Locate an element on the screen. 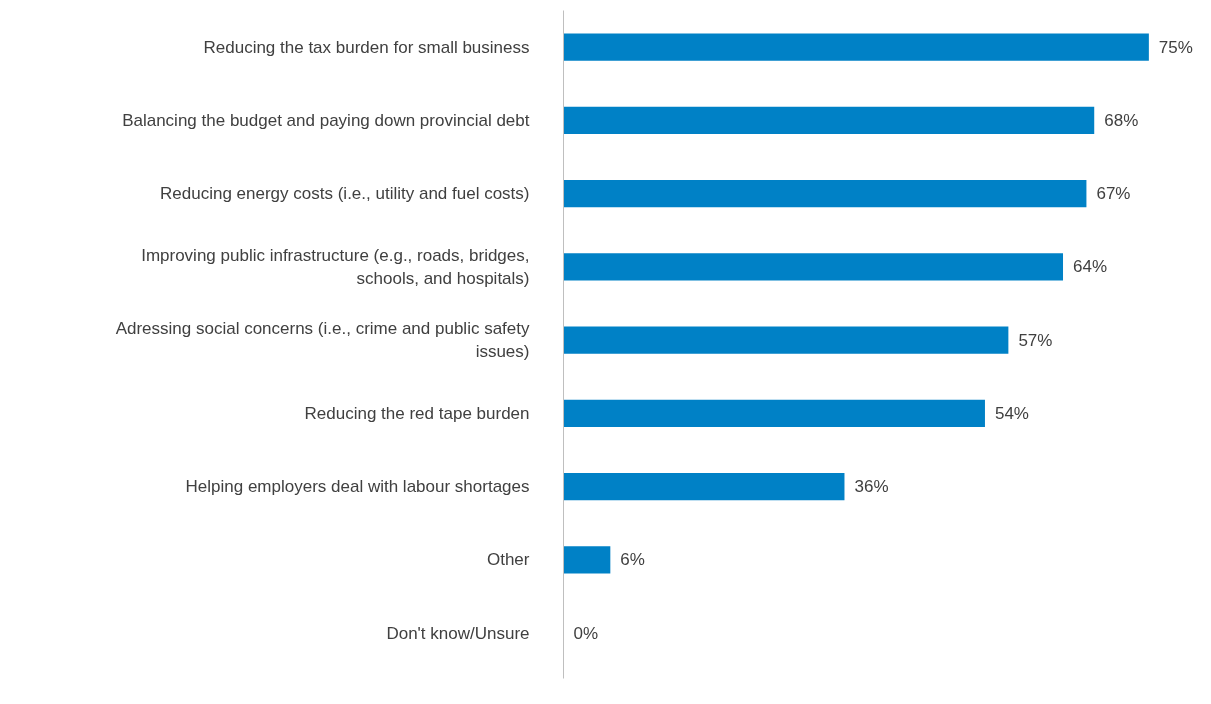 The height and width of the screenshot is (704, 1211). y-tick-label: Reducing energy costs (i.e., utility and fuel costs) is located at coordinates (345, 194).